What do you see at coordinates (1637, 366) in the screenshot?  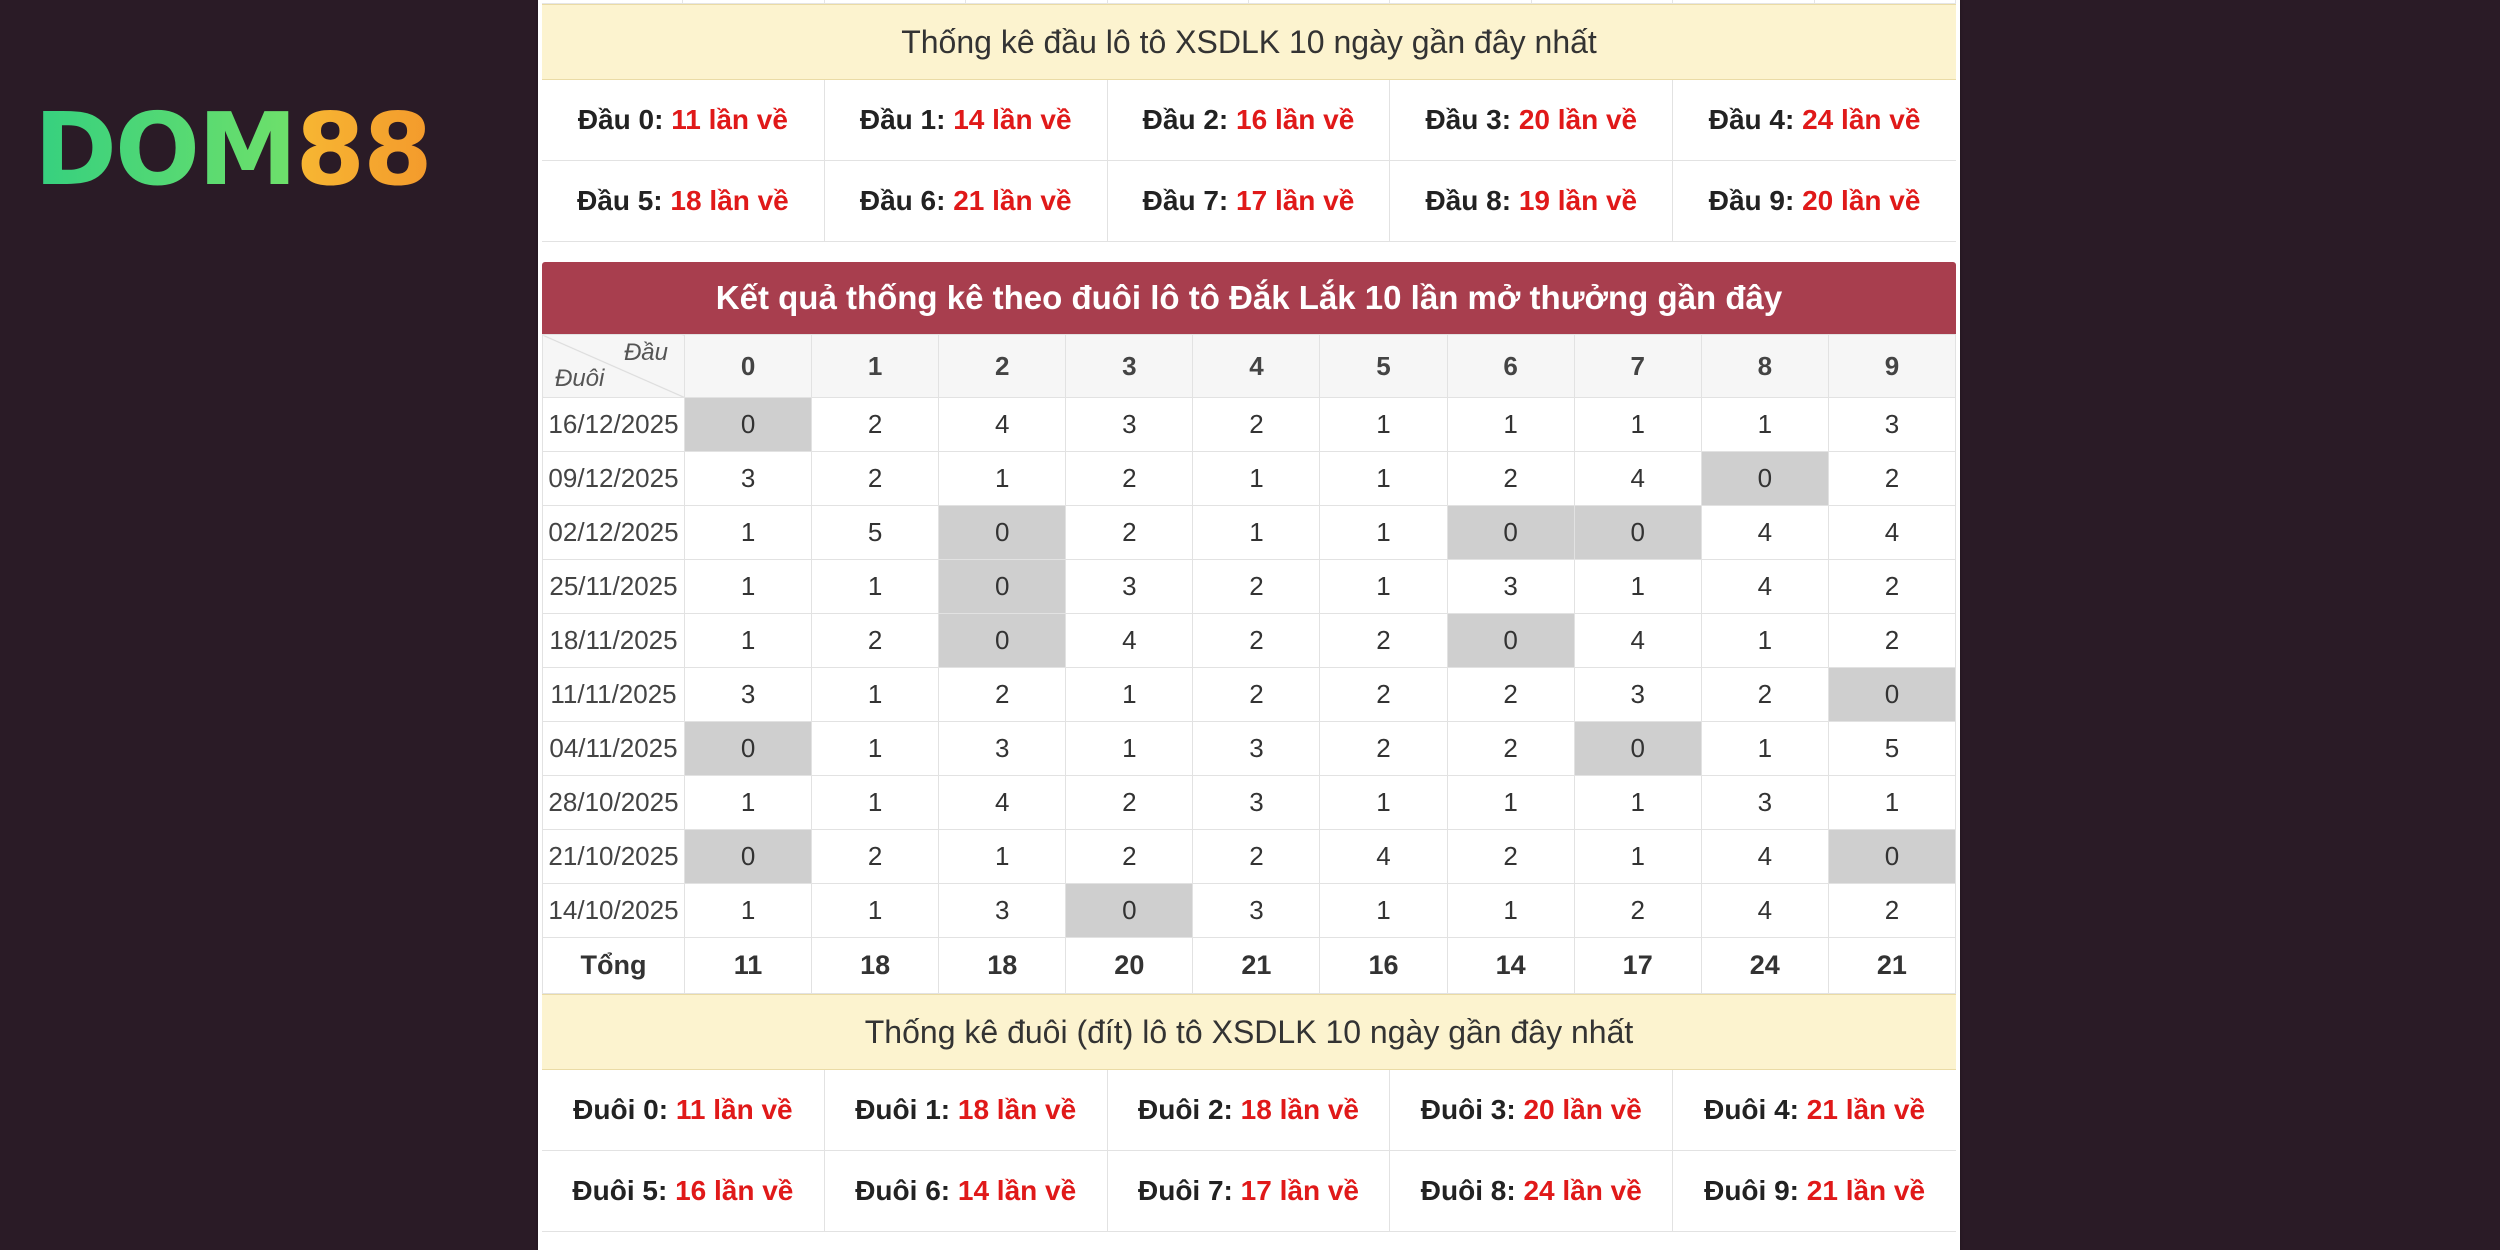 I see `column-header: 7` at bounding box center [1637, 366].